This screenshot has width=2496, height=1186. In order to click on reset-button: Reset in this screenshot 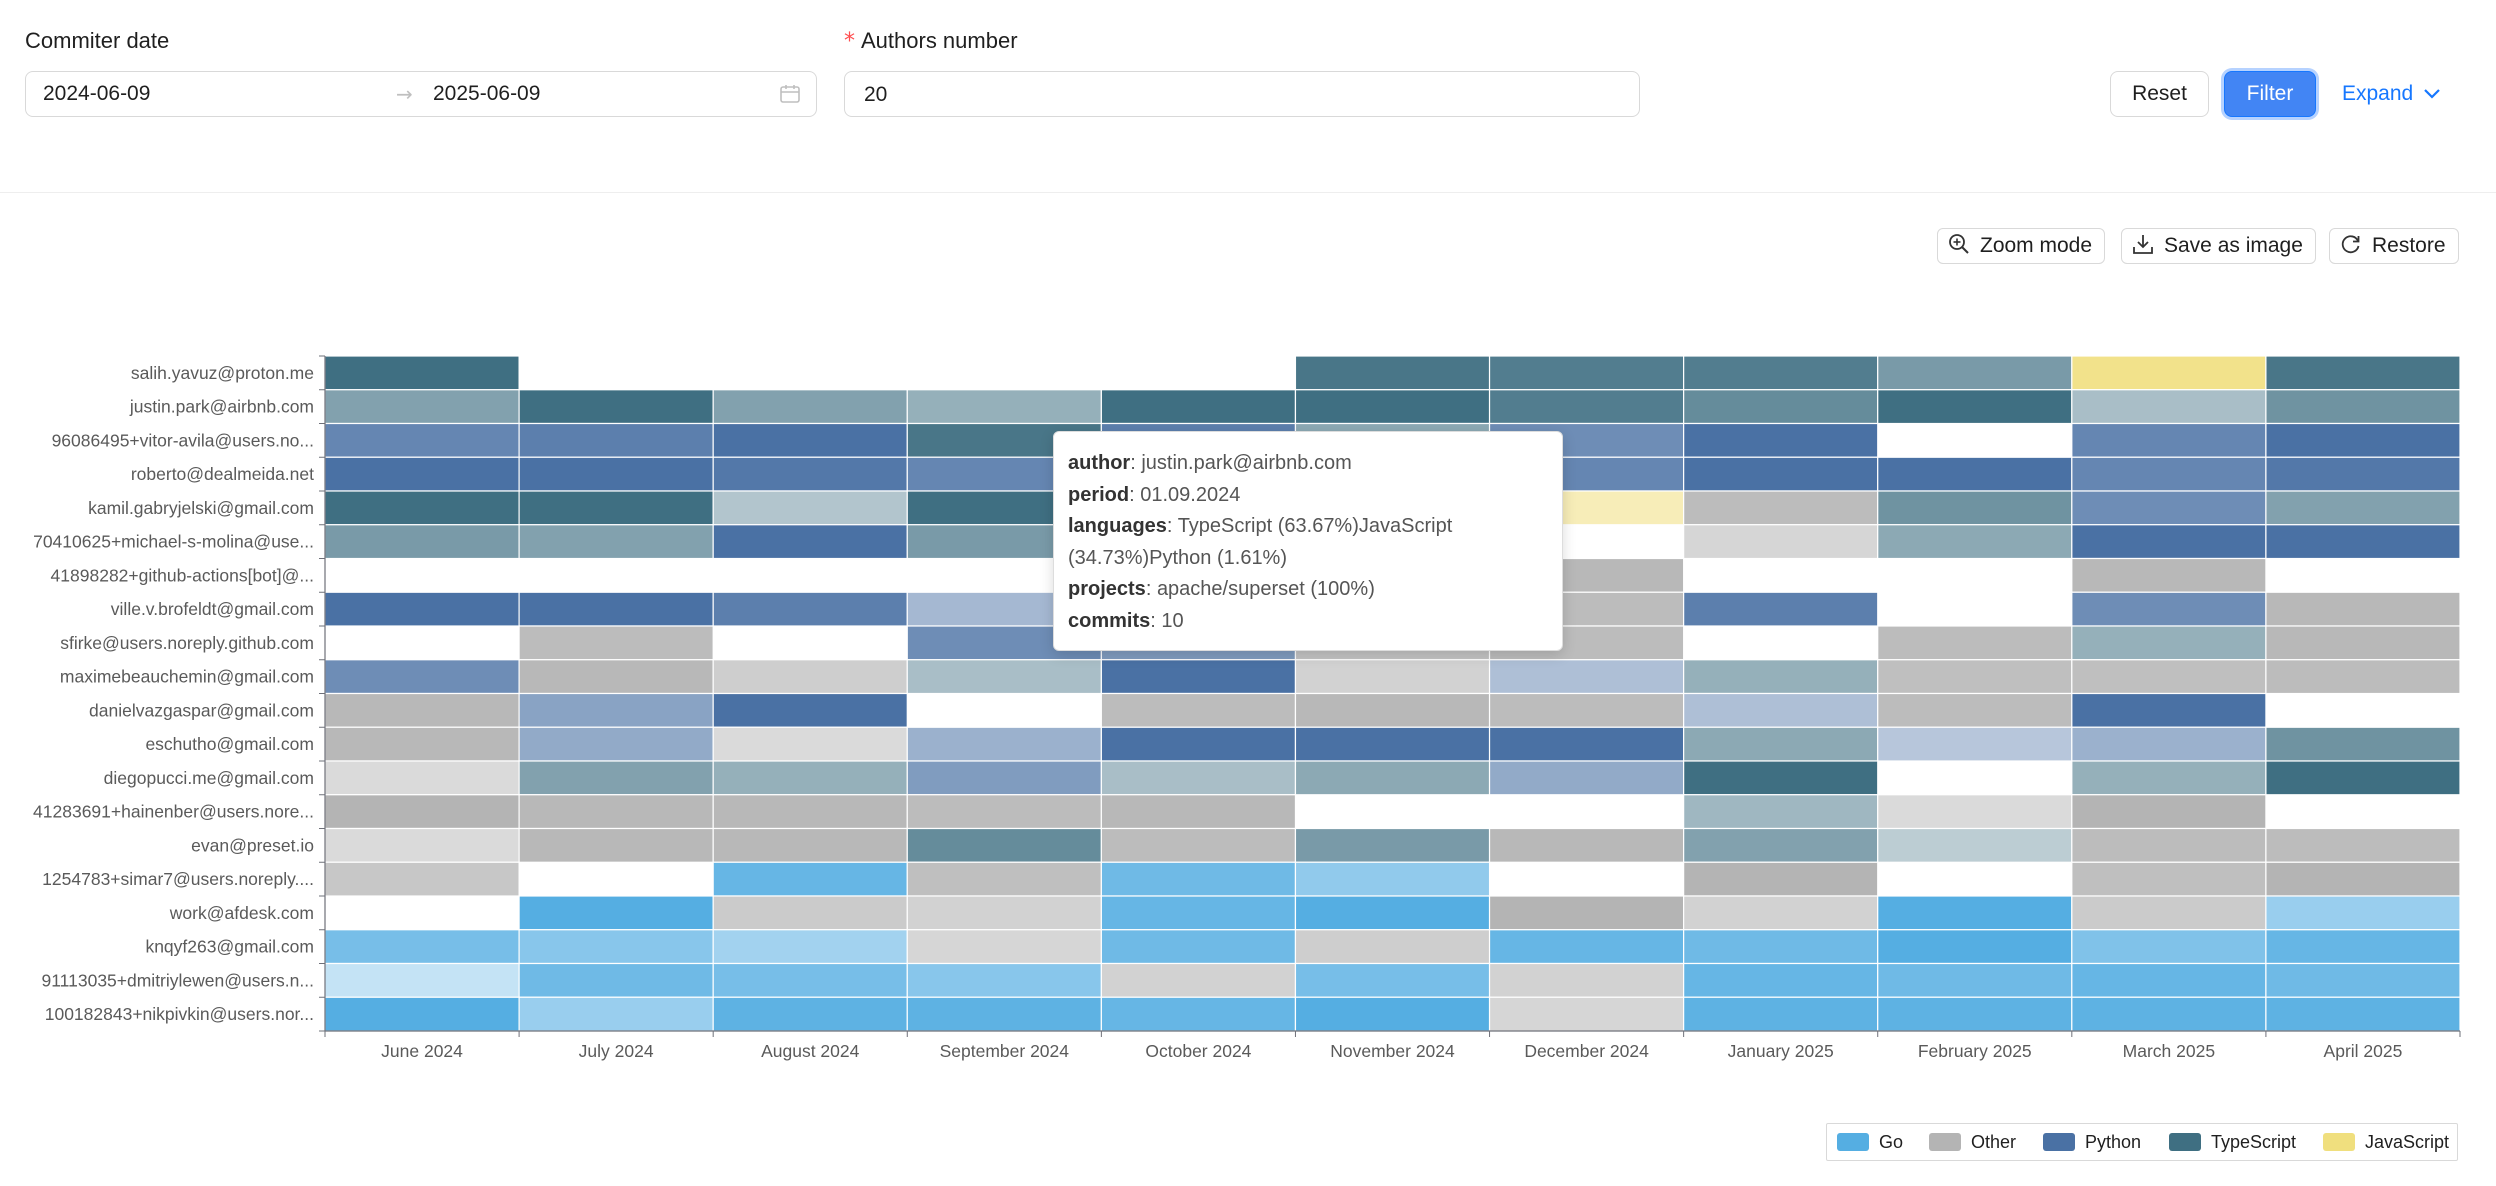, I will do `click(2159, 94)`.